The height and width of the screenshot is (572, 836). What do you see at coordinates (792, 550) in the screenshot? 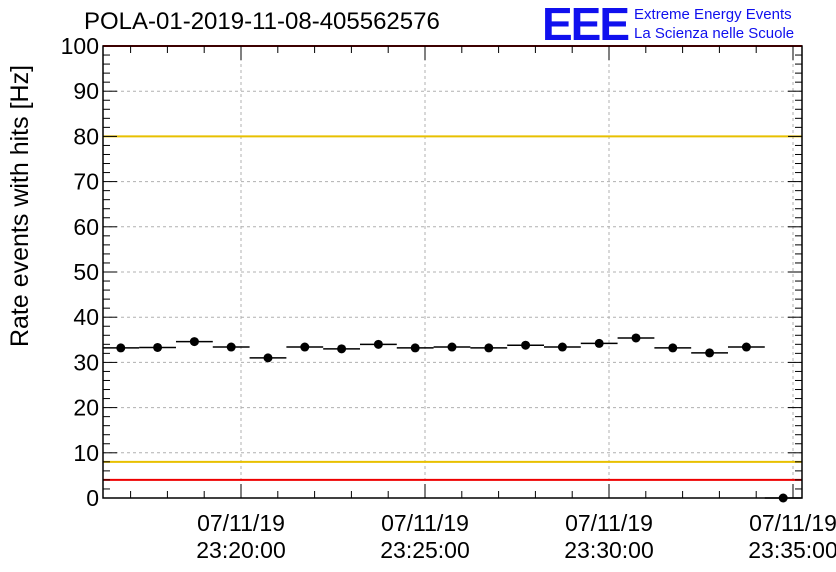
I see `x-tick-label-time: 23:35:00` at bounding box center [792, 550].